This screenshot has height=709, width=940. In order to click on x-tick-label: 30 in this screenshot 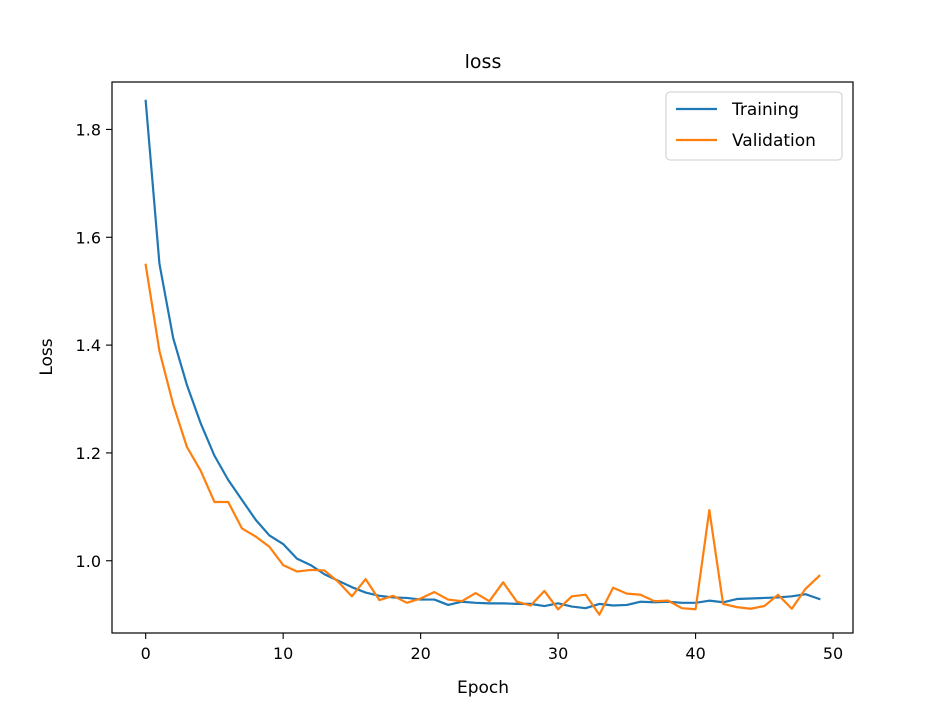, I will do `click(558, 653)`.